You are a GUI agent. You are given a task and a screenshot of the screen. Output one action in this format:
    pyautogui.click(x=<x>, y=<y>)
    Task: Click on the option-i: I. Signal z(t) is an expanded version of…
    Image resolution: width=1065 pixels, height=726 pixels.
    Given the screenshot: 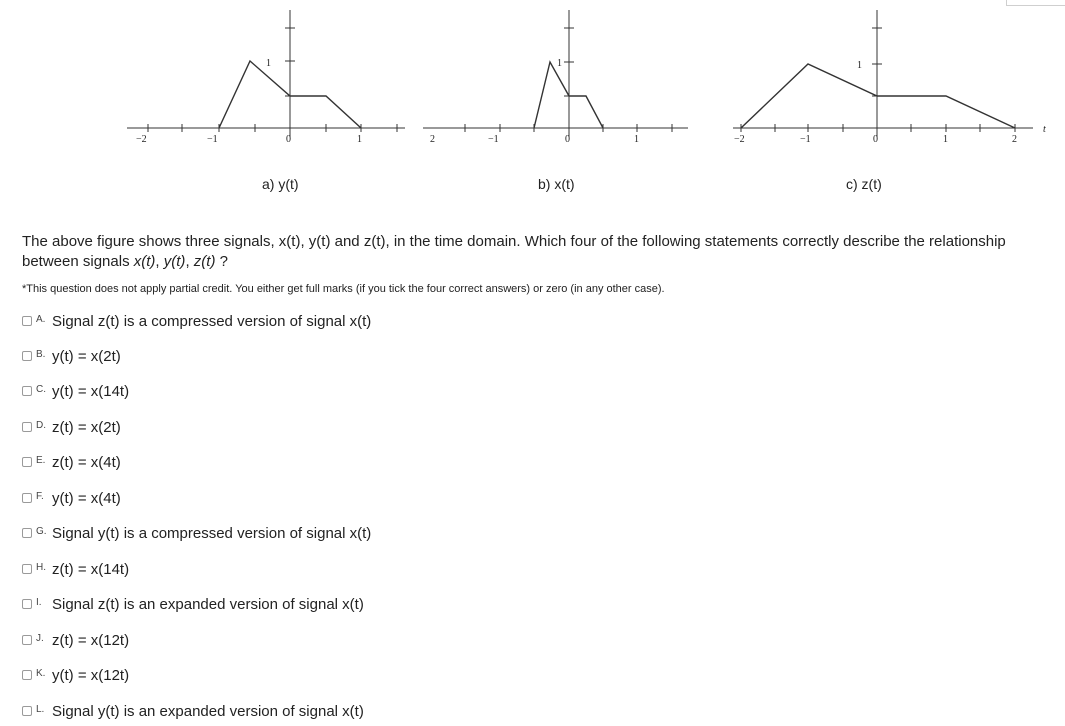 What is the action you would take?
    pyautogui.click(x=193, y=604)
    